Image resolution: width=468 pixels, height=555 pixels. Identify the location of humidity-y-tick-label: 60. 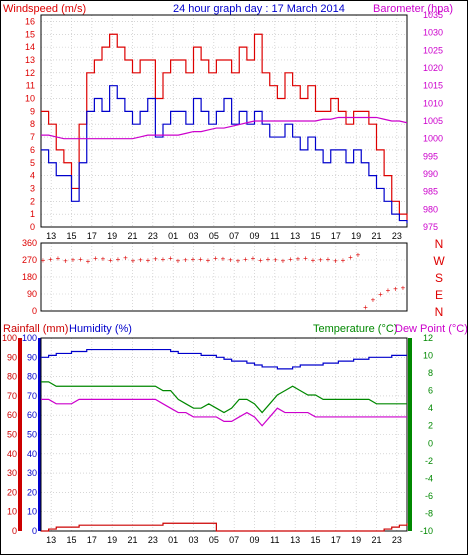
(32, 415).